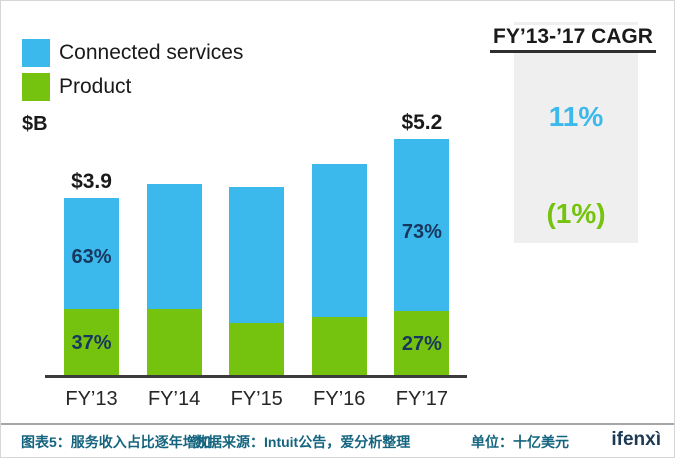 This screenshot has width=675, height=458. I want to click on cagr-value-product: (1%), so click(576, 213).